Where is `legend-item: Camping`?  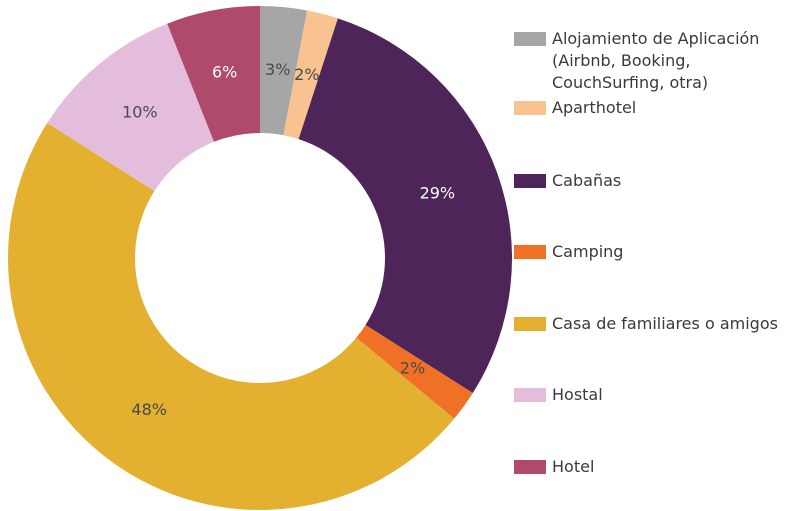 legend-item: Camping is located at coordinates (650, 252).